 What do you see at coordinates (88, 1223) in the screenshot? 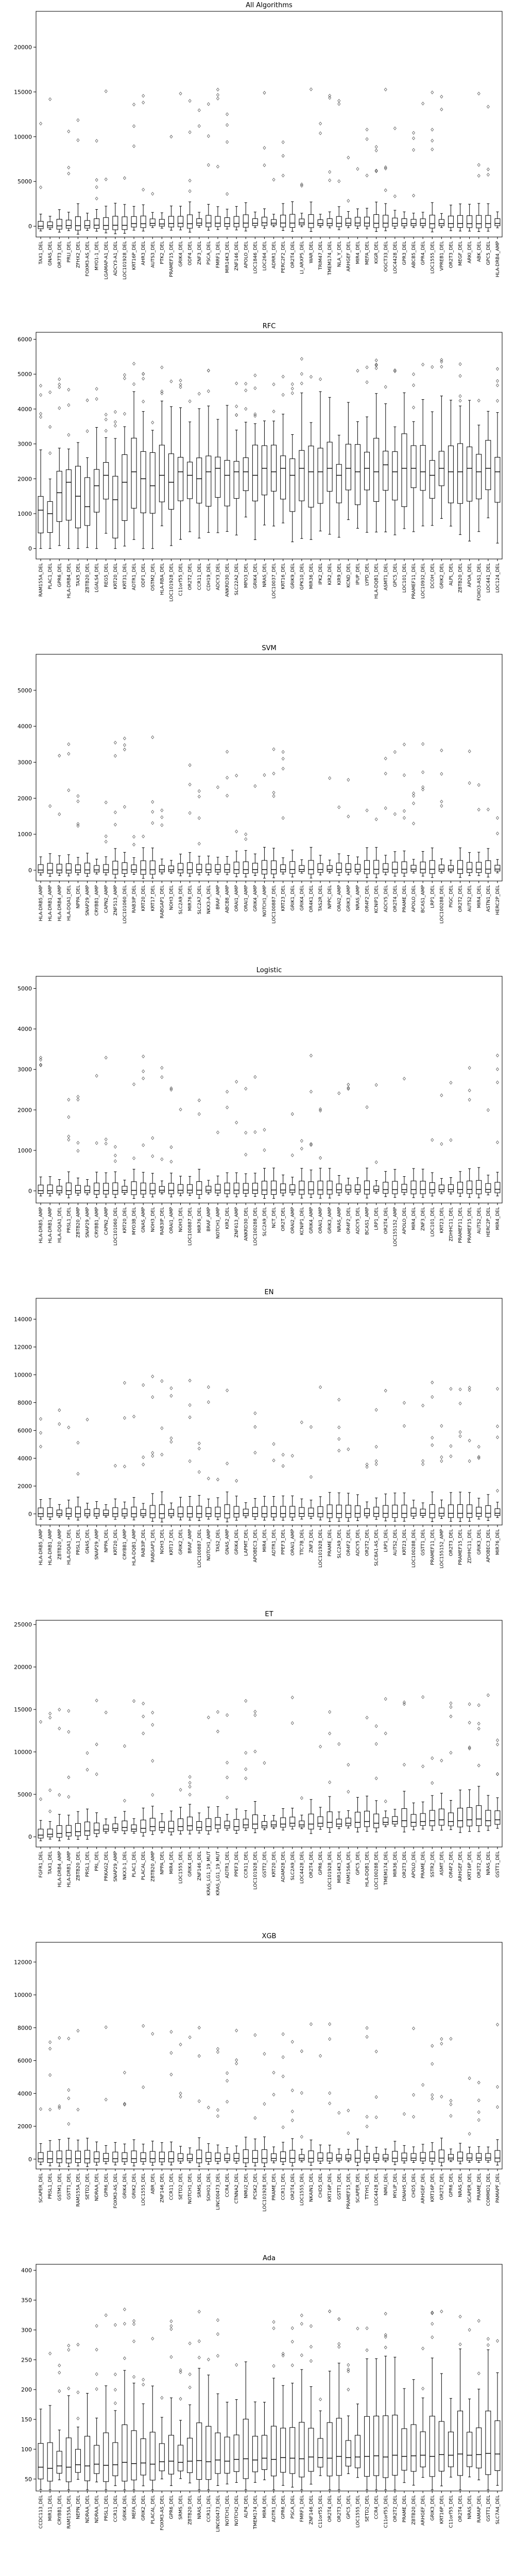
I see `x-tick-label: SNAP29_AMP` at bounding box center [88, 1223].